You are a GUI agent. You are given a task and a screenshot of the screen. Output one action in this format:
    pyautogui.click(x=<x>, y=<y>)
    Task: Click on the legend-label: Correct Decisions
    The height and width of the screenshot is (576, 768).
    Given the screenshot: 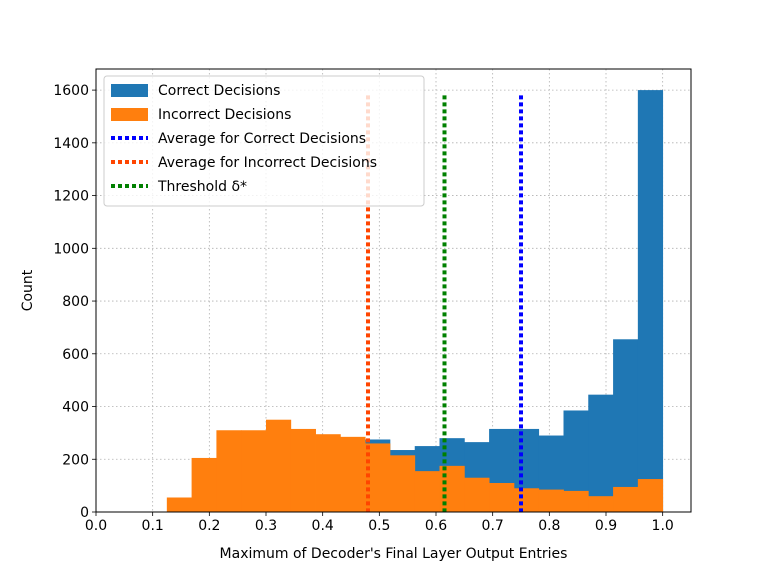 What is the action you would take?
    pyautogui.click(x=219, y=91)
    